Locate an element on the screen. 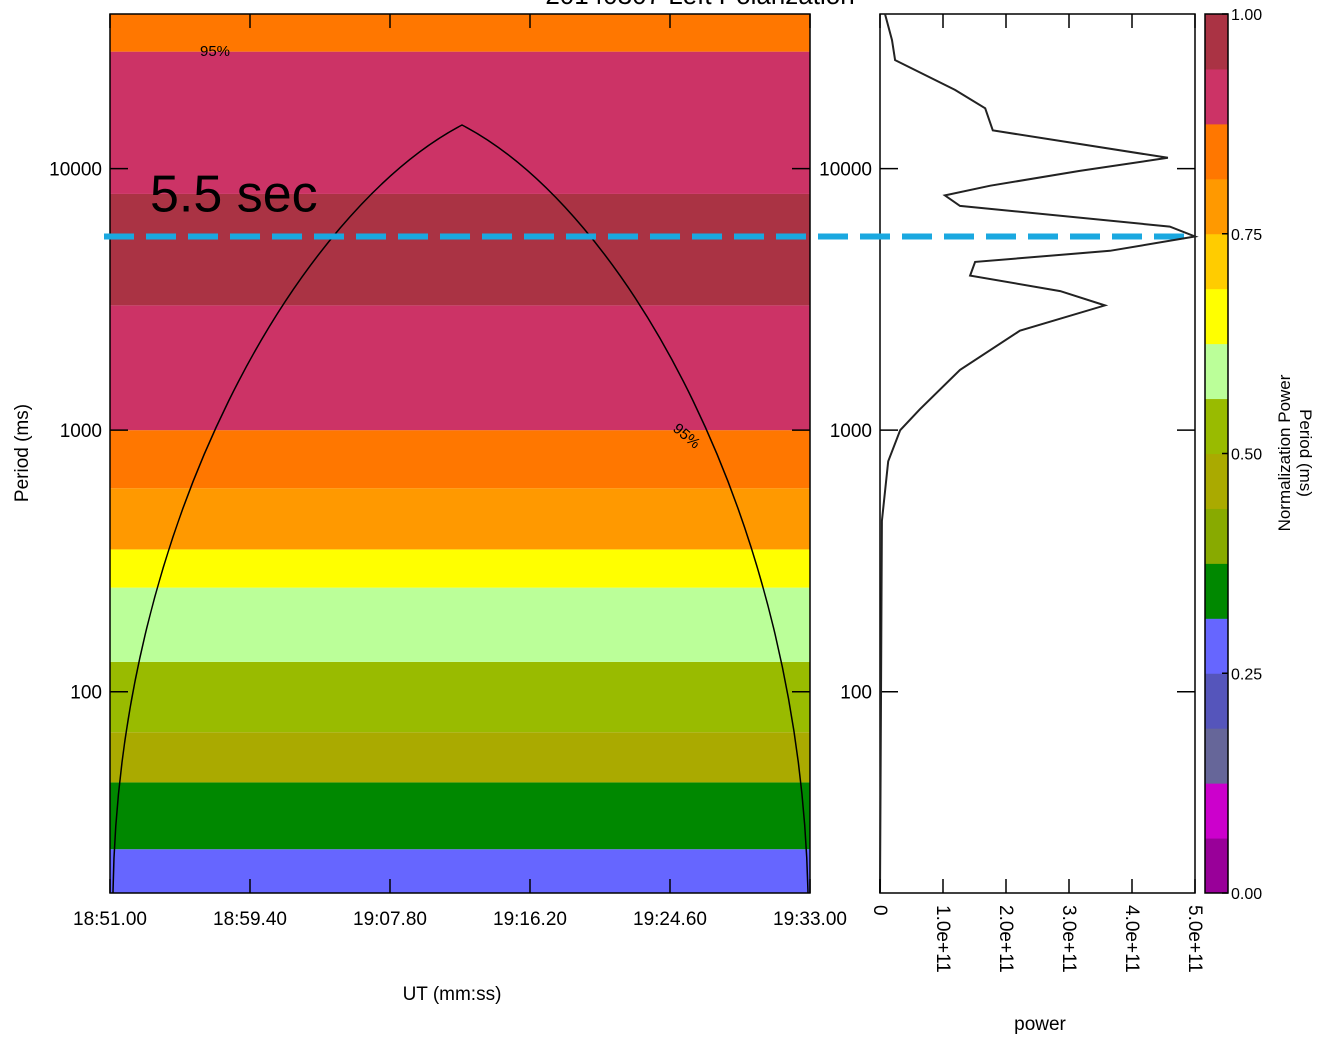 The height and width of the screenshot is (1039, 1319). annotation-text: 5.5 sec is located at coordinates (234, 195).